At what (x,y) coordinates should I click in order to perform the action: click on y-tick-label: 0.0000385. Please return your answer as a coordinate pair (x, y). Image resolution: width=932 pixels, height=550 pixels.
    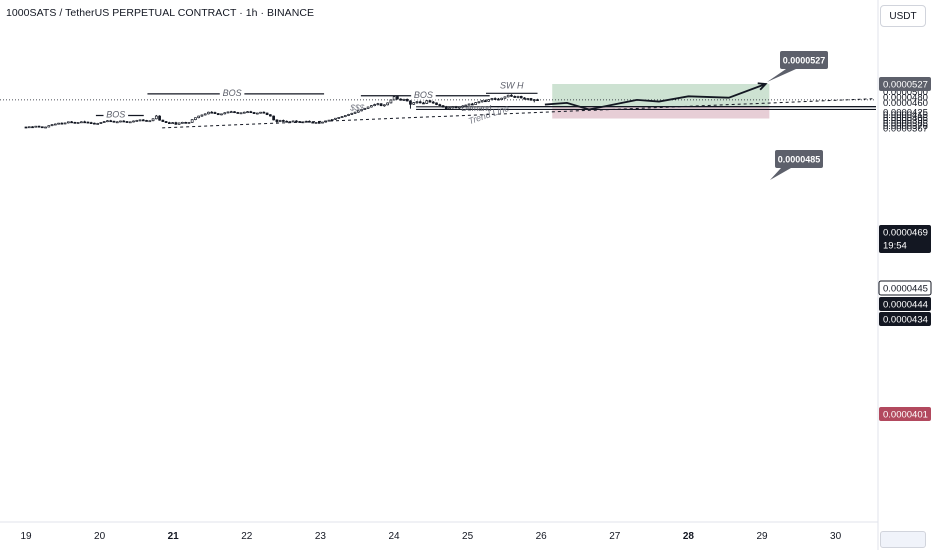
    Looking at the image, I should click on (905, 123).